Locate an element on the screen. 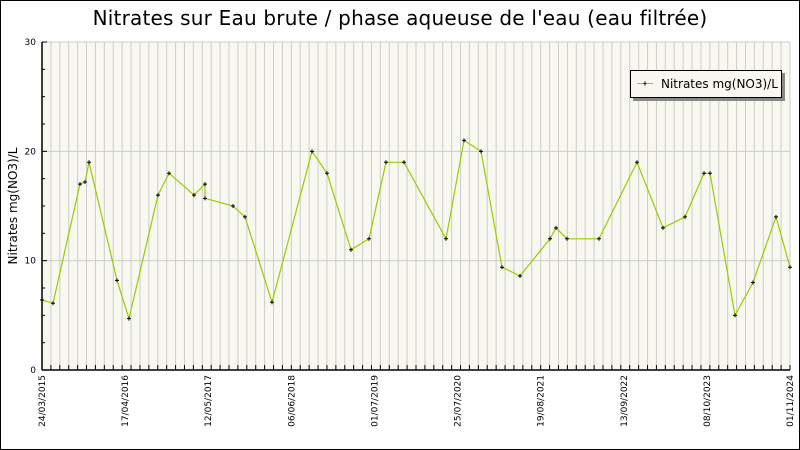 The width and height of the screenshot is (800, 450). y-tick-label: 10 is located at coordinates (31, 262).